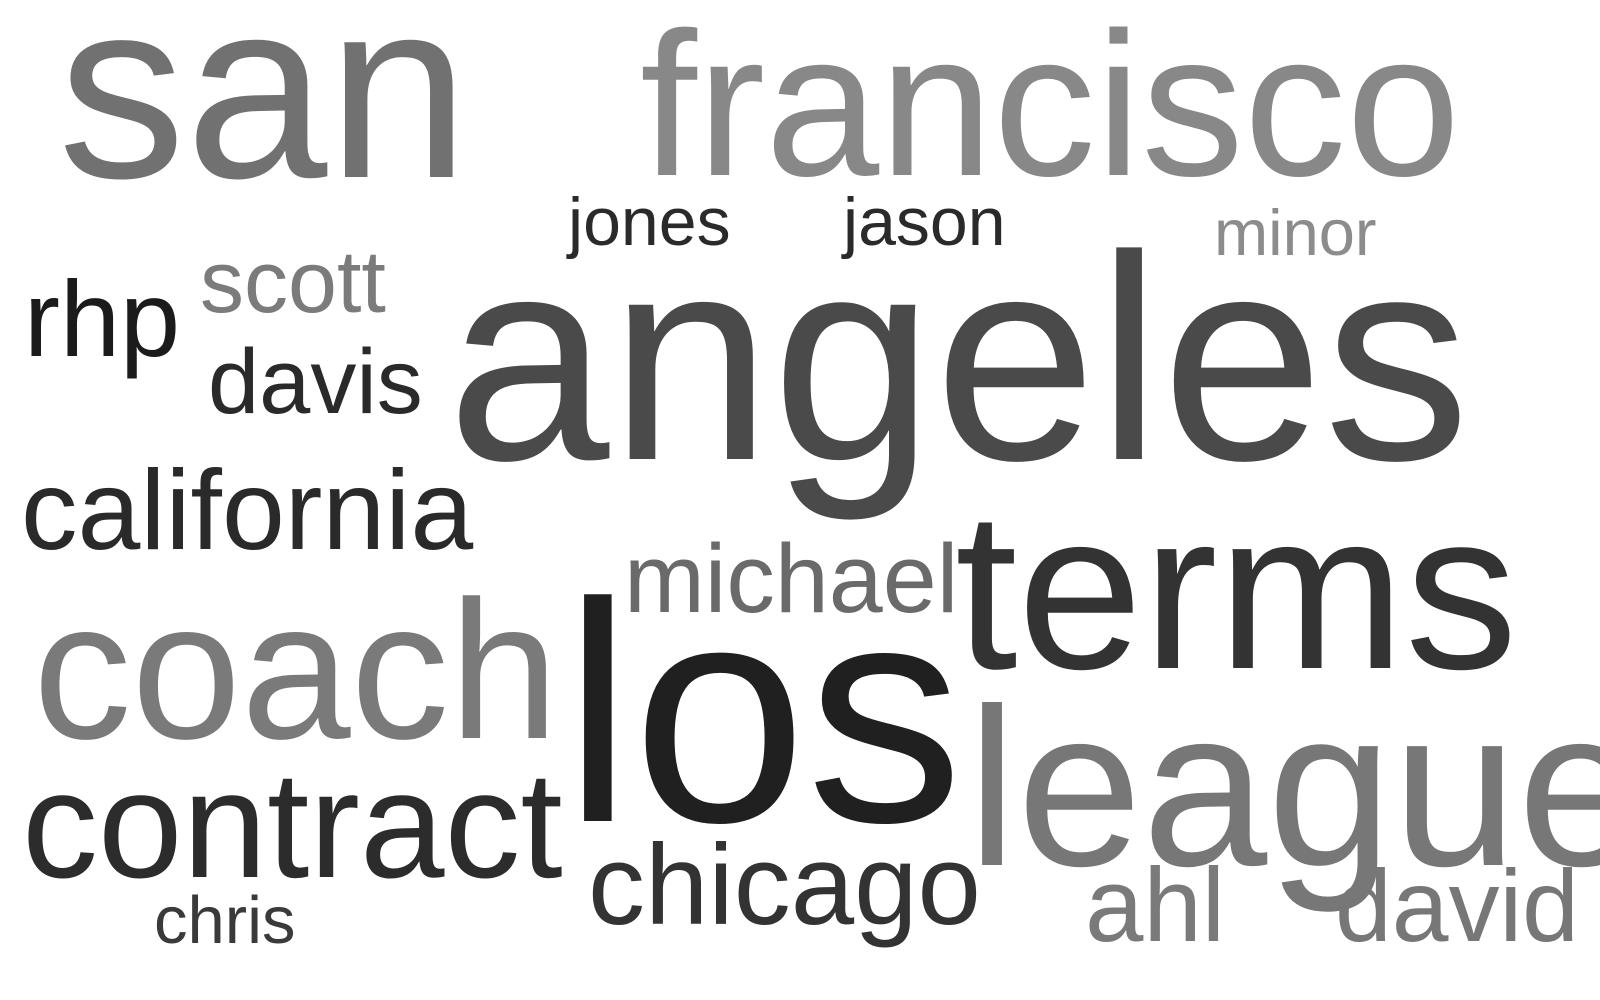  Describe the element at coordinates (247, 510) in the screenshot. I see `word-california: california` at that location.